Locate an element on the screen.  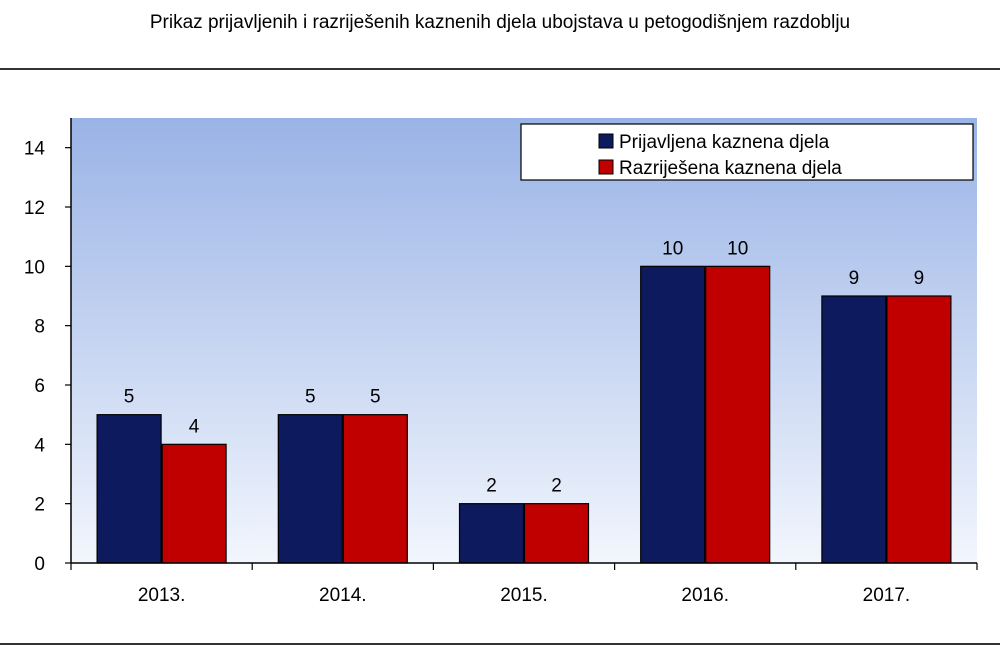
y-tick-label: 0 is located at coordinates (39, 564).